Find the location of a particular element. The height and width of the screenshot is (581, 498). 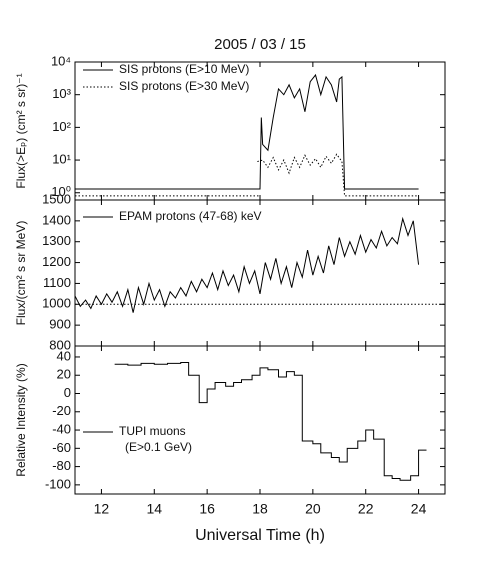

y-tick-label: 1200 is located at coordinates (56, 261).